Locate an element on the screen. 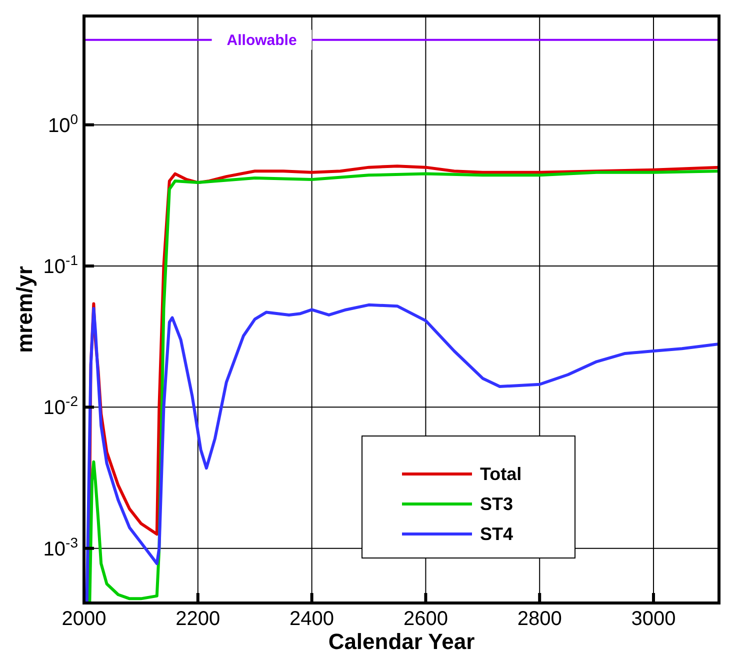 Image resolution: width=729 pixels, height=662 pixels. y-tick-label: 10$^{0}$ is located at coordinates (63, 123).